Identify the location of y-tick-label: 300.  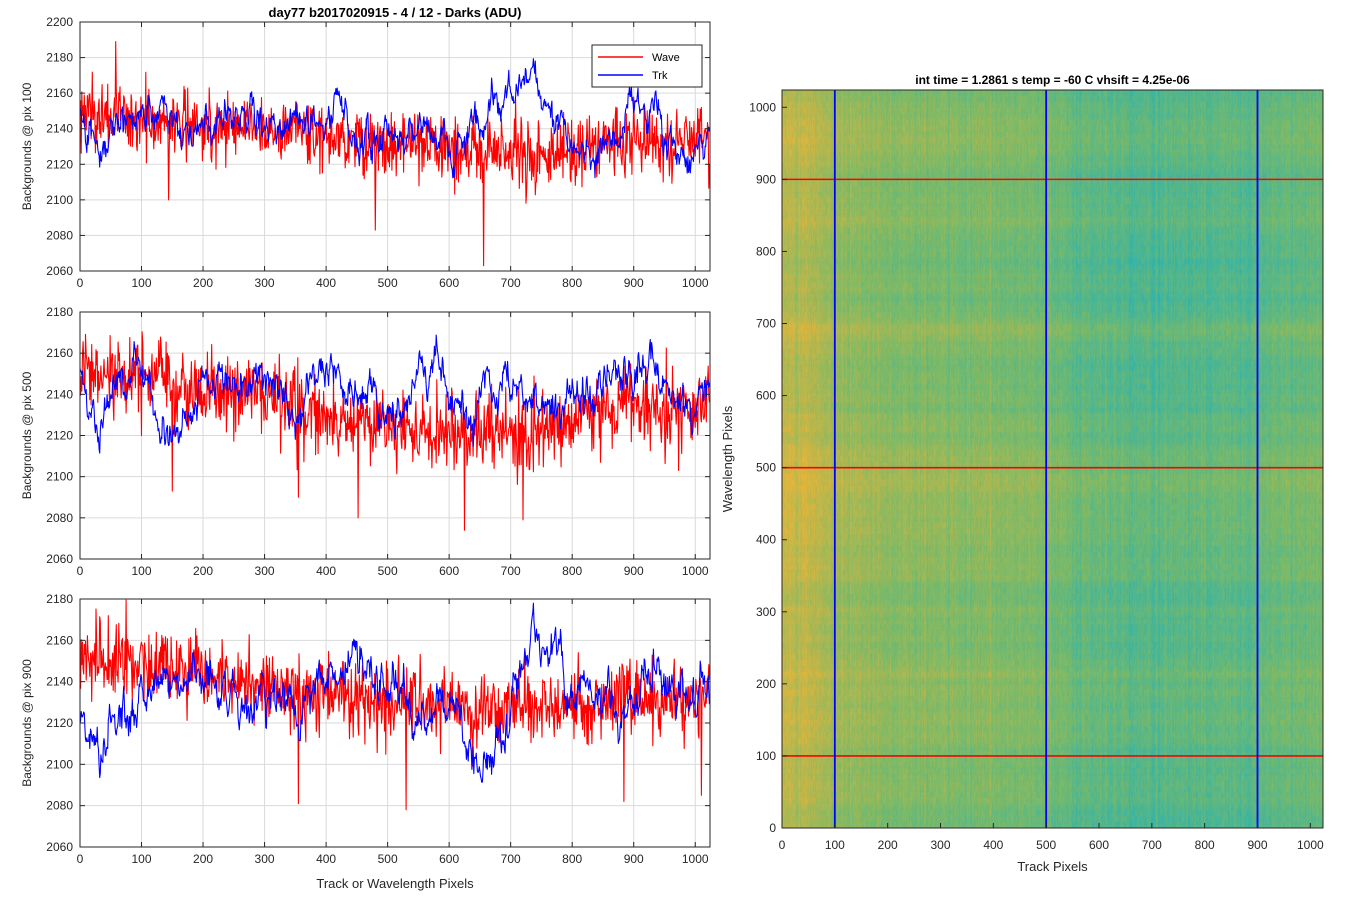
(766, 612).